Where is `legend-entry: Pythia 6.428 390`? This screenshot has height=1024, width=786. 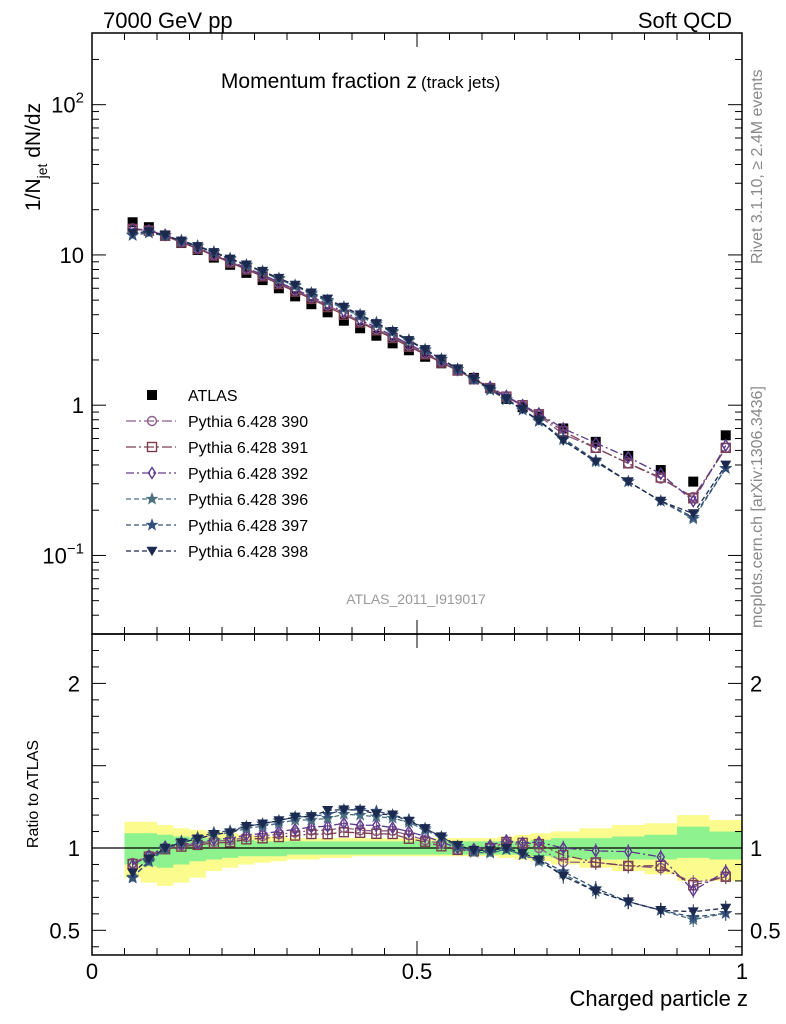
legend-entry: Pythia 6.428 390 is located at coordinates (217, 422).